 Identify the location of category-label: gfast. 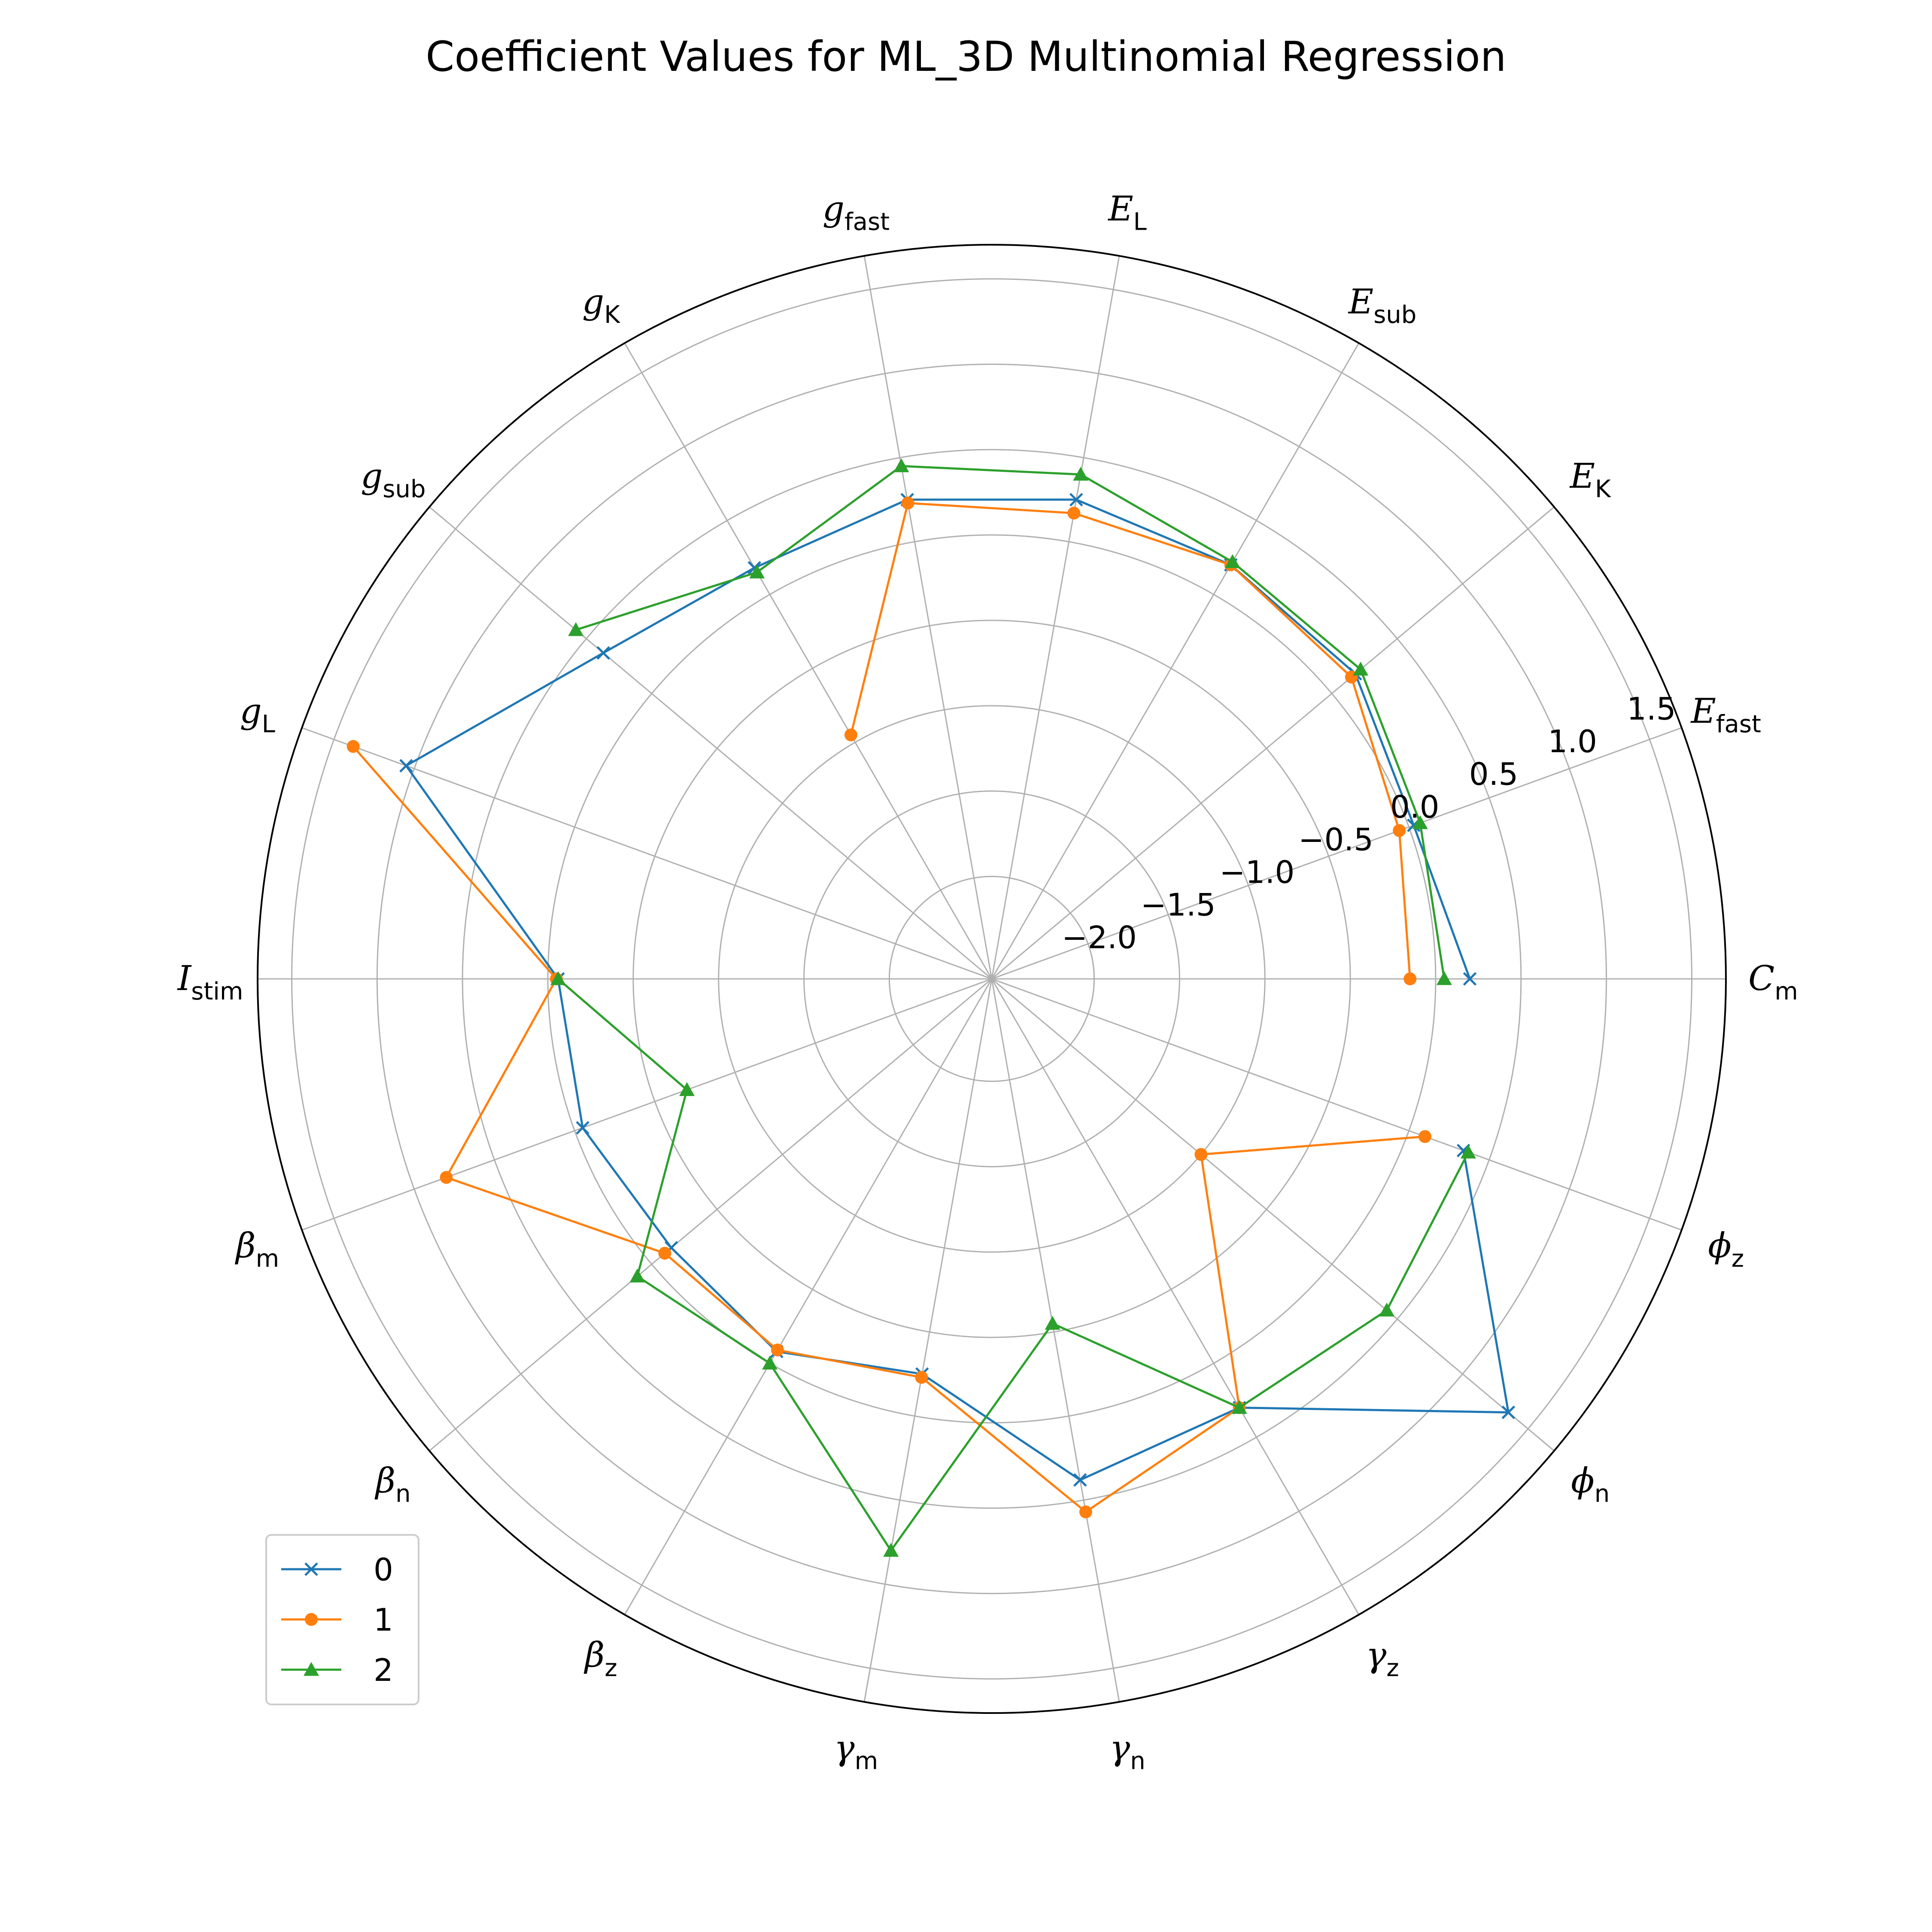
(856, 213).